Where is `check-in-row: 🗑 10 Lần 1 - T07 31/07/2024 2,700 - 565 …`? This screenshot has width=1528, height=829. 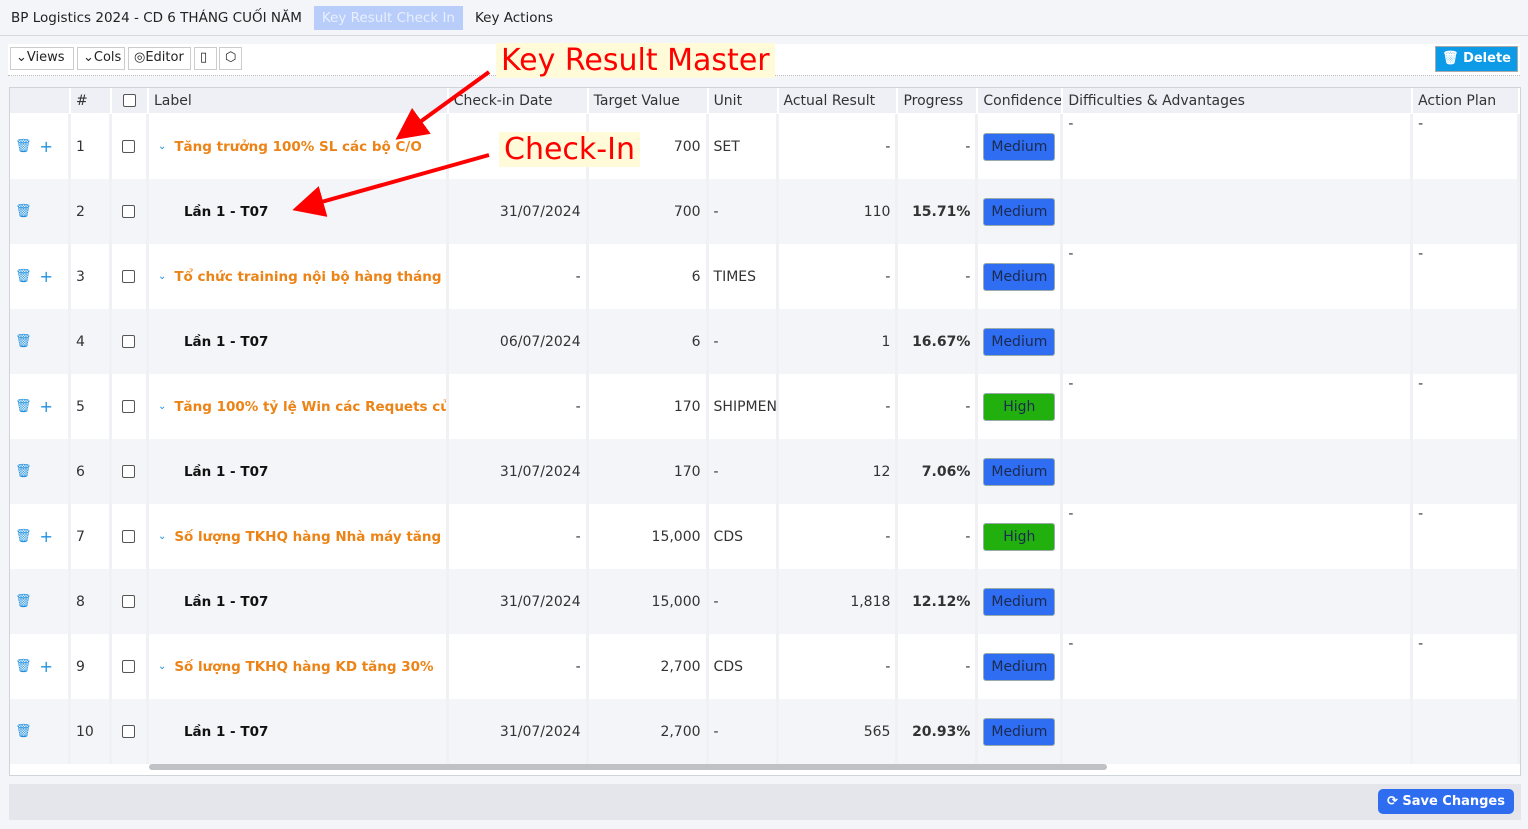 check-in-row: 🗑 10 Lần 1 - T07 31/07/2024 2,700 - 565 … is located at coordinates (765, 731).